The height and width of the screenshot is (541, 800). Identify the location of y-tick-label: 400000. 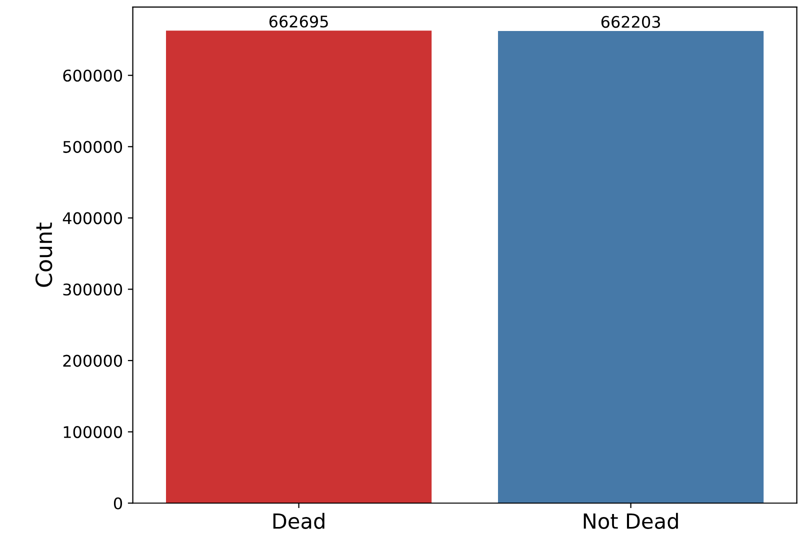
(92, 218).